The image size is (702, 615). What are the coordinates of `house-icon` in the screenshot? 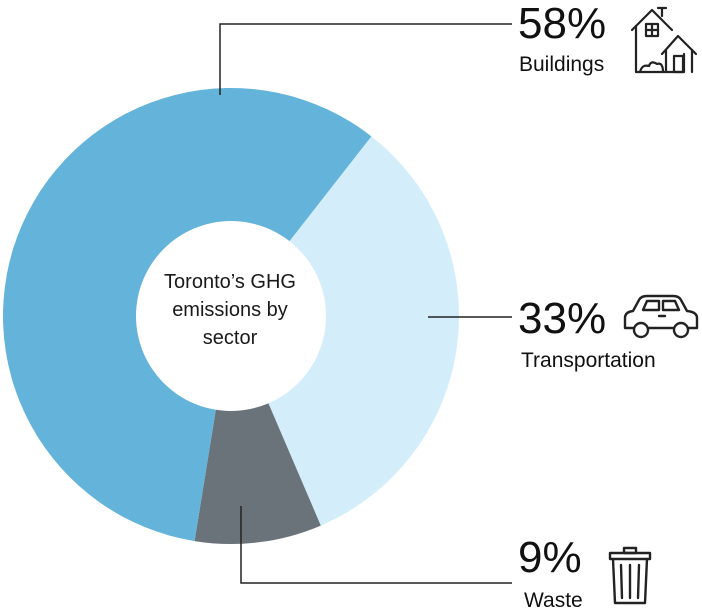 It's located at (664, 40).